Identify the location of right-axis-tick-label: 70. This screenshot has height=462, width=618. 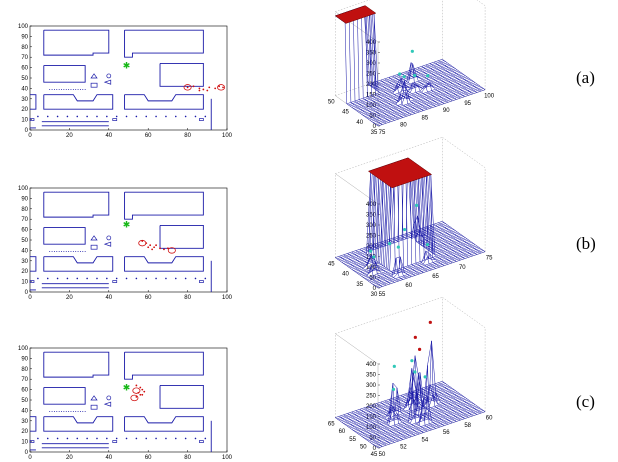
(462, 268).